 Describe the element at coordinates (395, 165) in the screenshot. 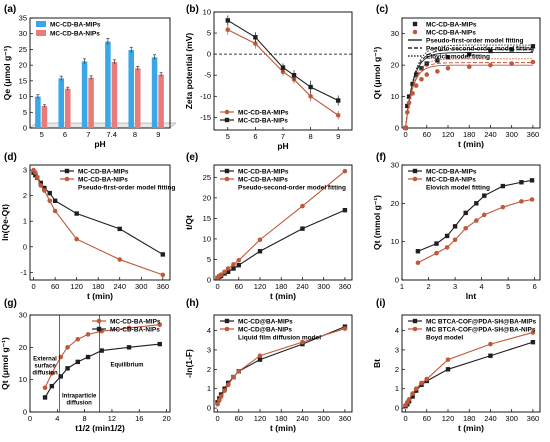

I see `y-tick-label-f: 30` at that location.